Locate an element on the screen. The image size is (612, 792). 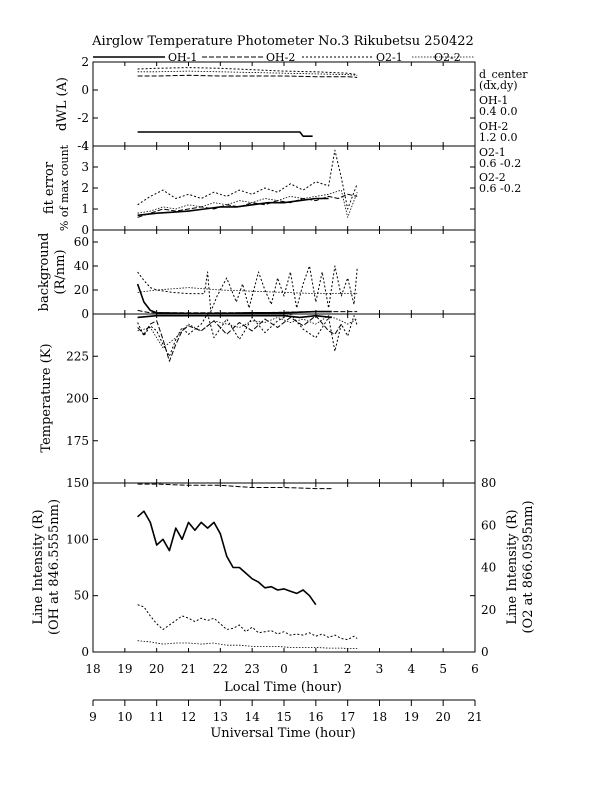
series-temp-o22 is located at coordinates (247, 332).